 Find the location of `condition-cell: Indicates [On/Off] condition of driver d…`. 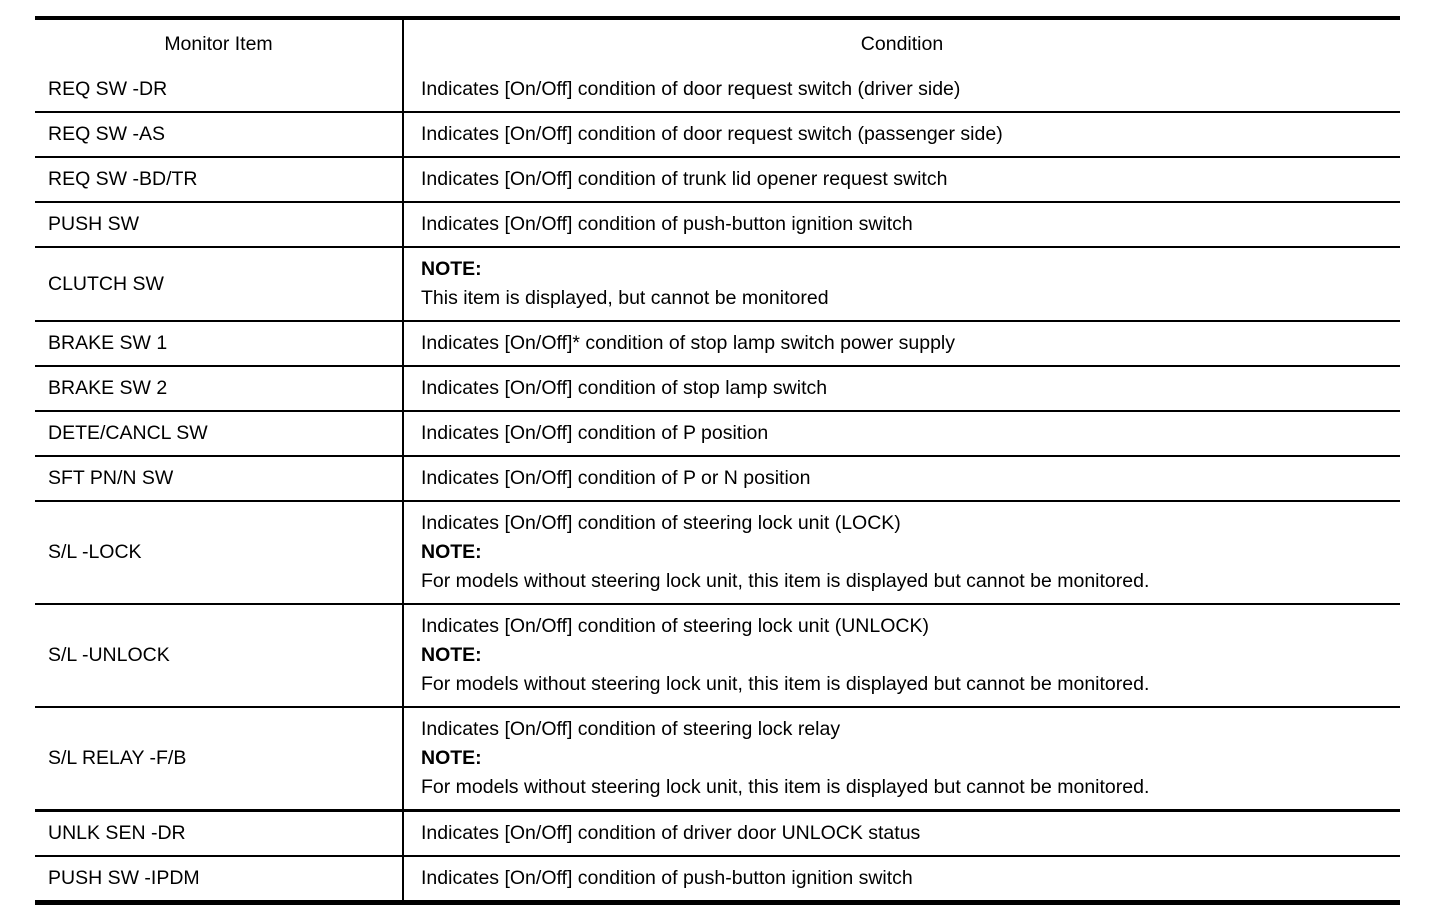

condition-cell: Indicates [On/Off] condition of driver d… is located at coordinates (901, 834).